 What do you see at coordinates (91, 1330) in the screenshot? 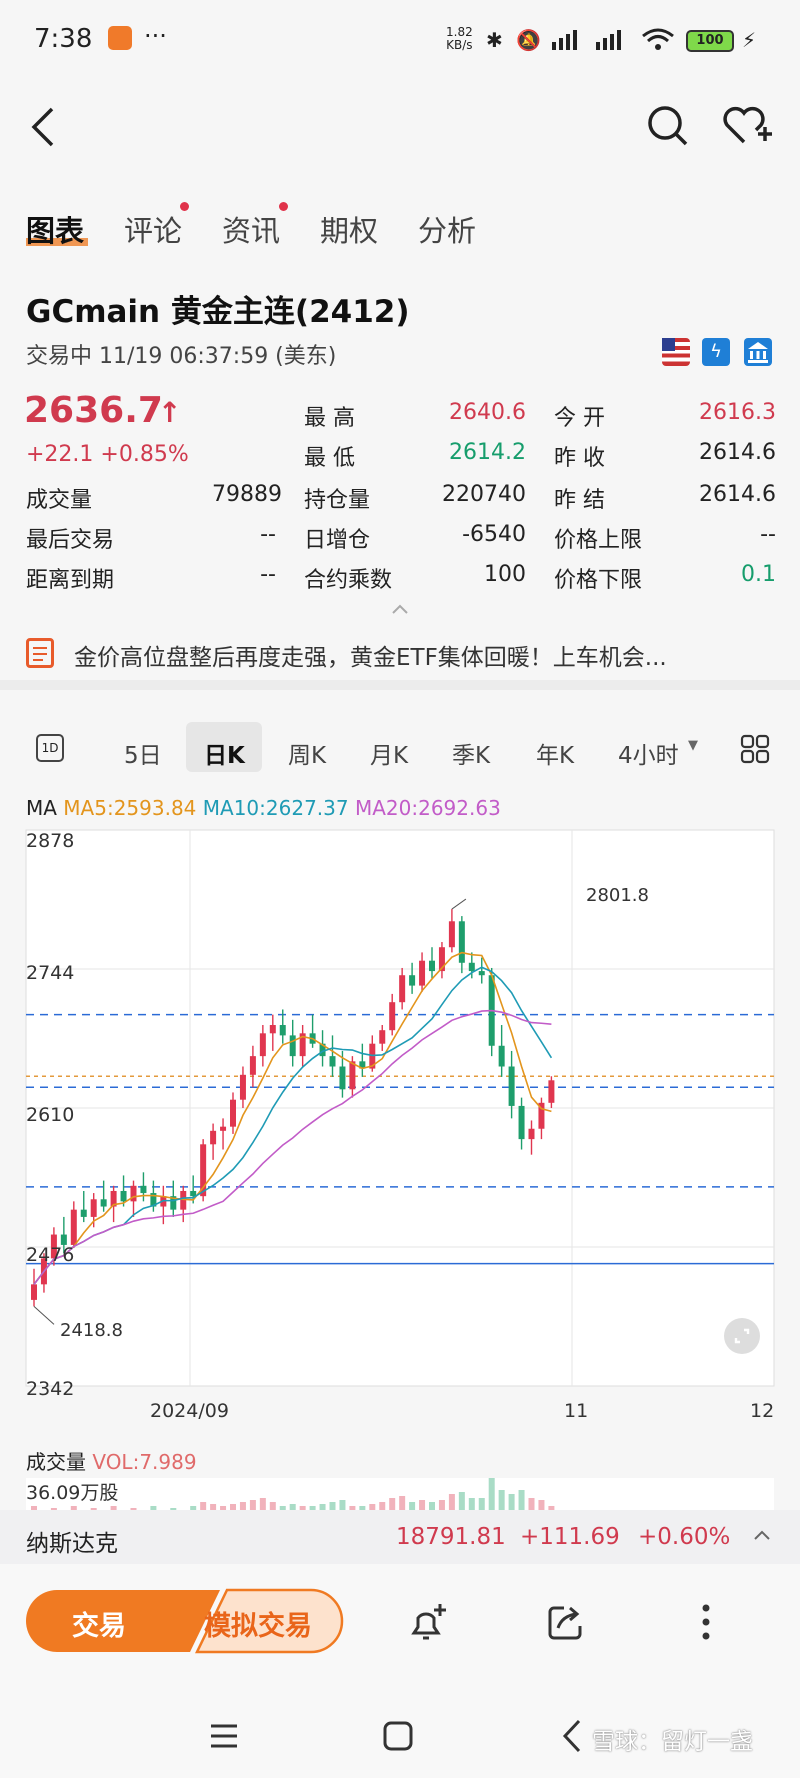
I see `low-annotation: 2418.8` at bounding box center [91, 1330].